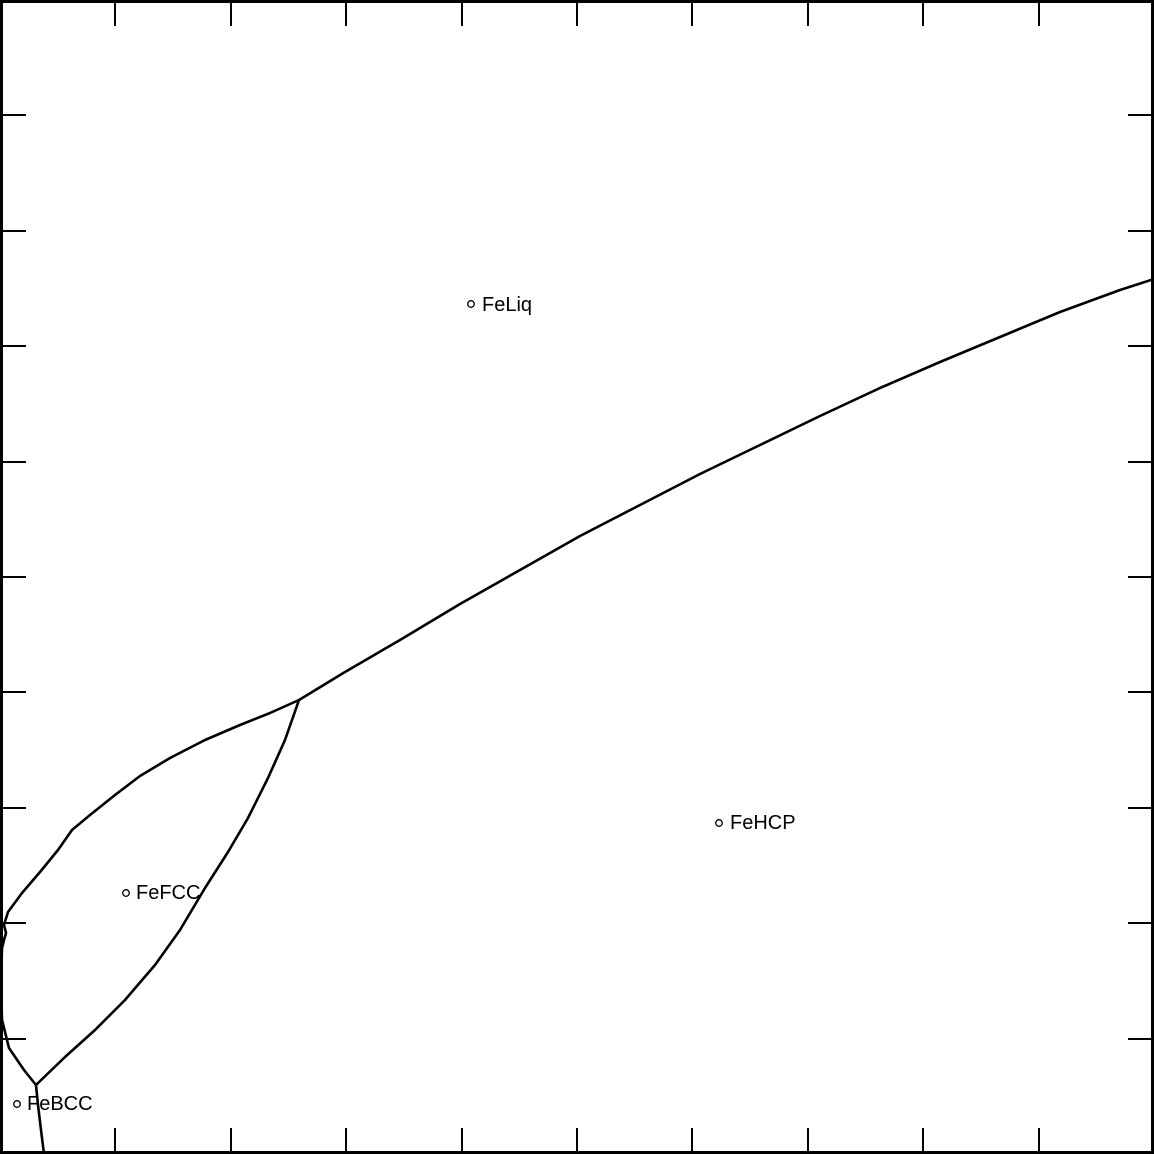 This screenshot has height=1154, width=1154. Describe the element at coordinates (60, 1104) in the screenshot. I see `phase-label: FeBCC` at that location.